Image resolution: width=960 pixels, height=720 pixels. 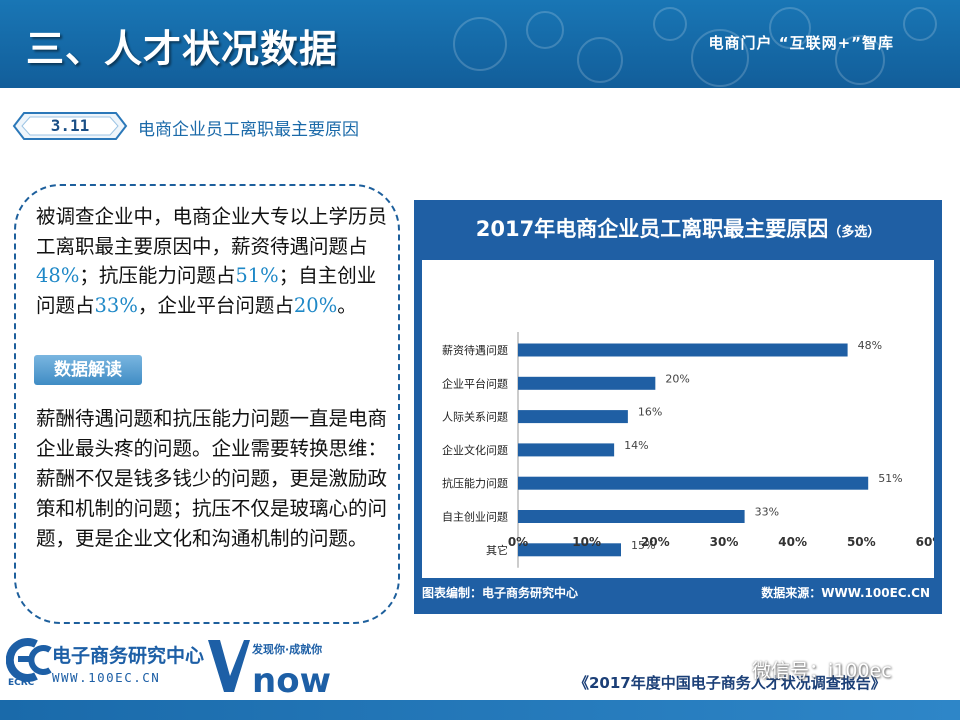 I want to click on chart-credit: 图表编制：电子商务研究中心, so click(x=500, y=593).